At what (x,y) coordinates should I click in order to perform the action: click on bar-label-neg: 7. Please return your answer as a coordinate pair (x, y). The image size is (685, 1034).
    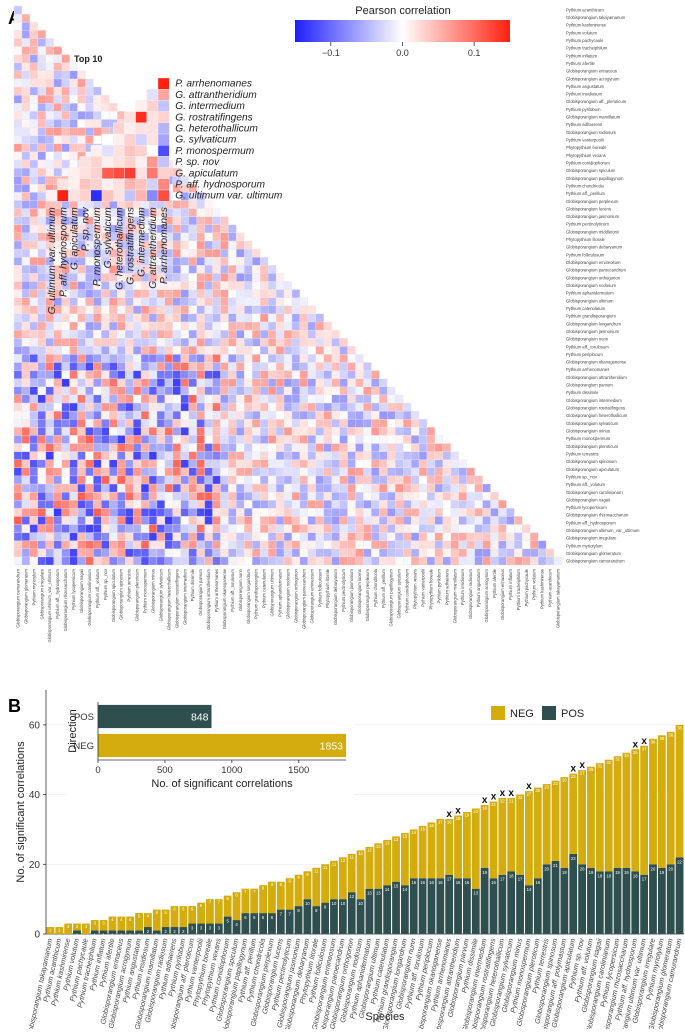
    Looking at the image, I should click on (245, 891).